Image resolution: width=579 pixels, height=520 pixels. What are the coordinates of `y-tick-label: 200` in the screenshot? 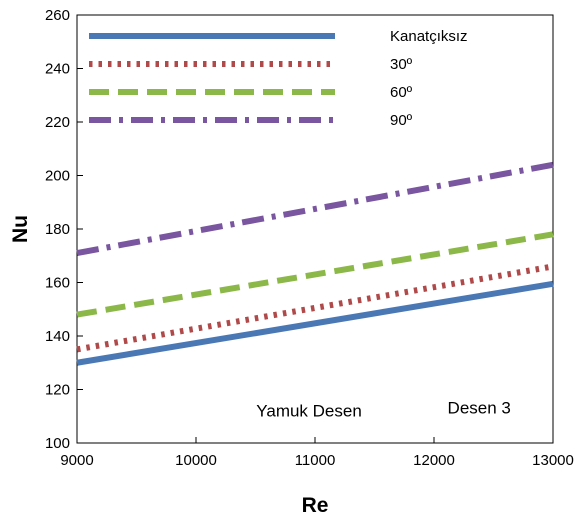 It's located at (57, 176).